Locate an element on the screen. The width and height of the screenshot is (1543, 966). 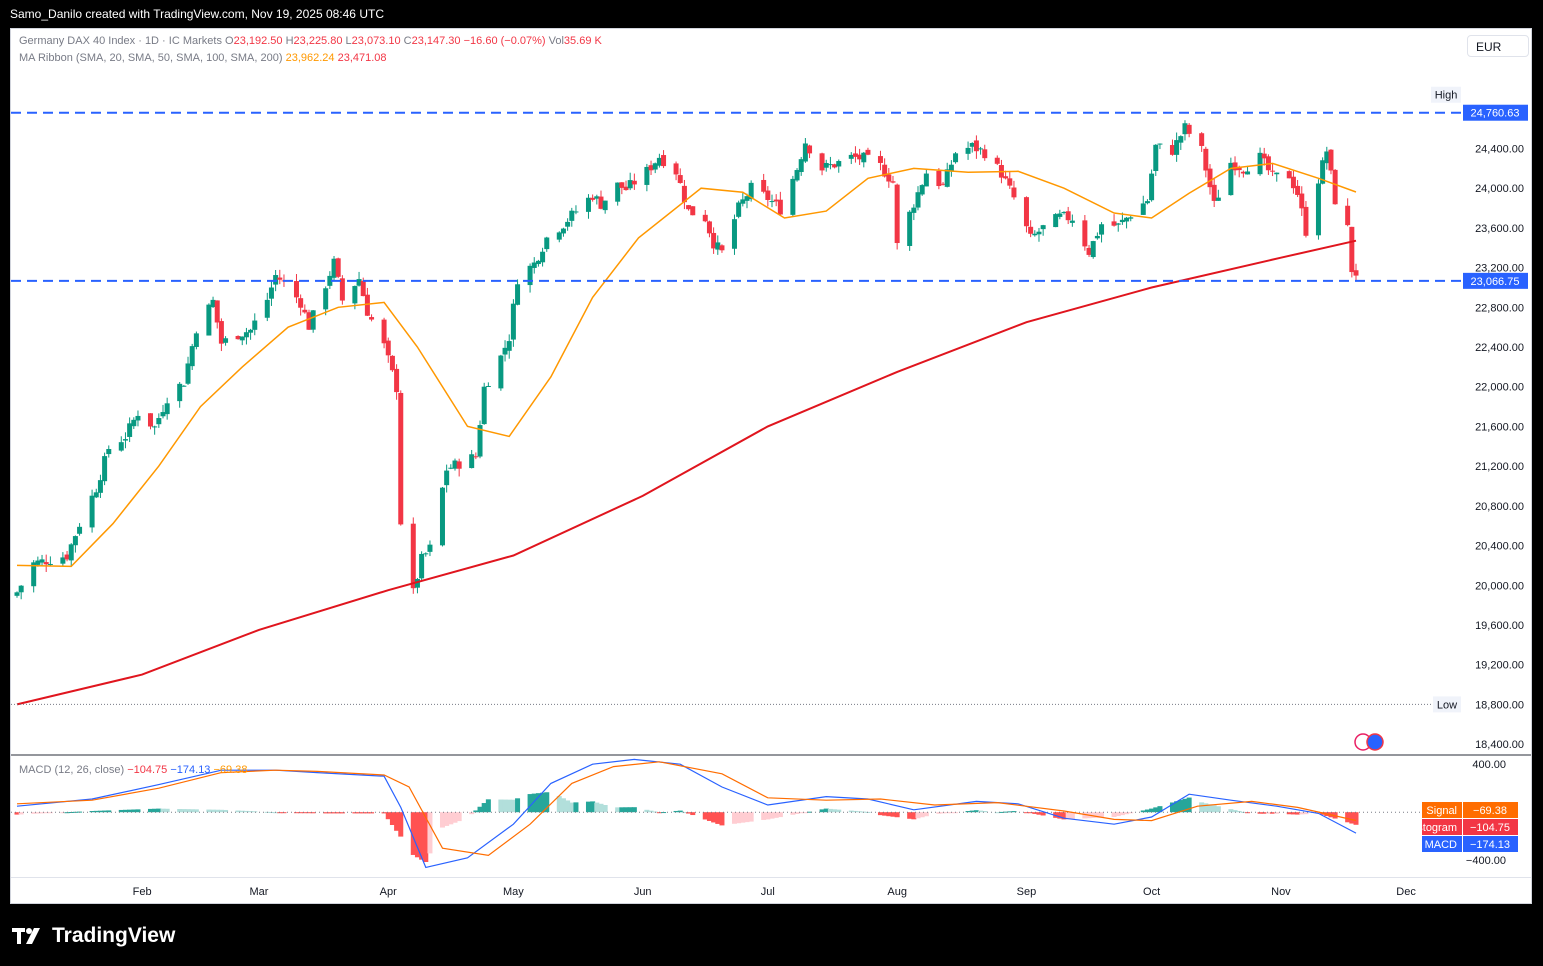
y-tick-label: 24,000.00 is located at coordinates (1499, 189).